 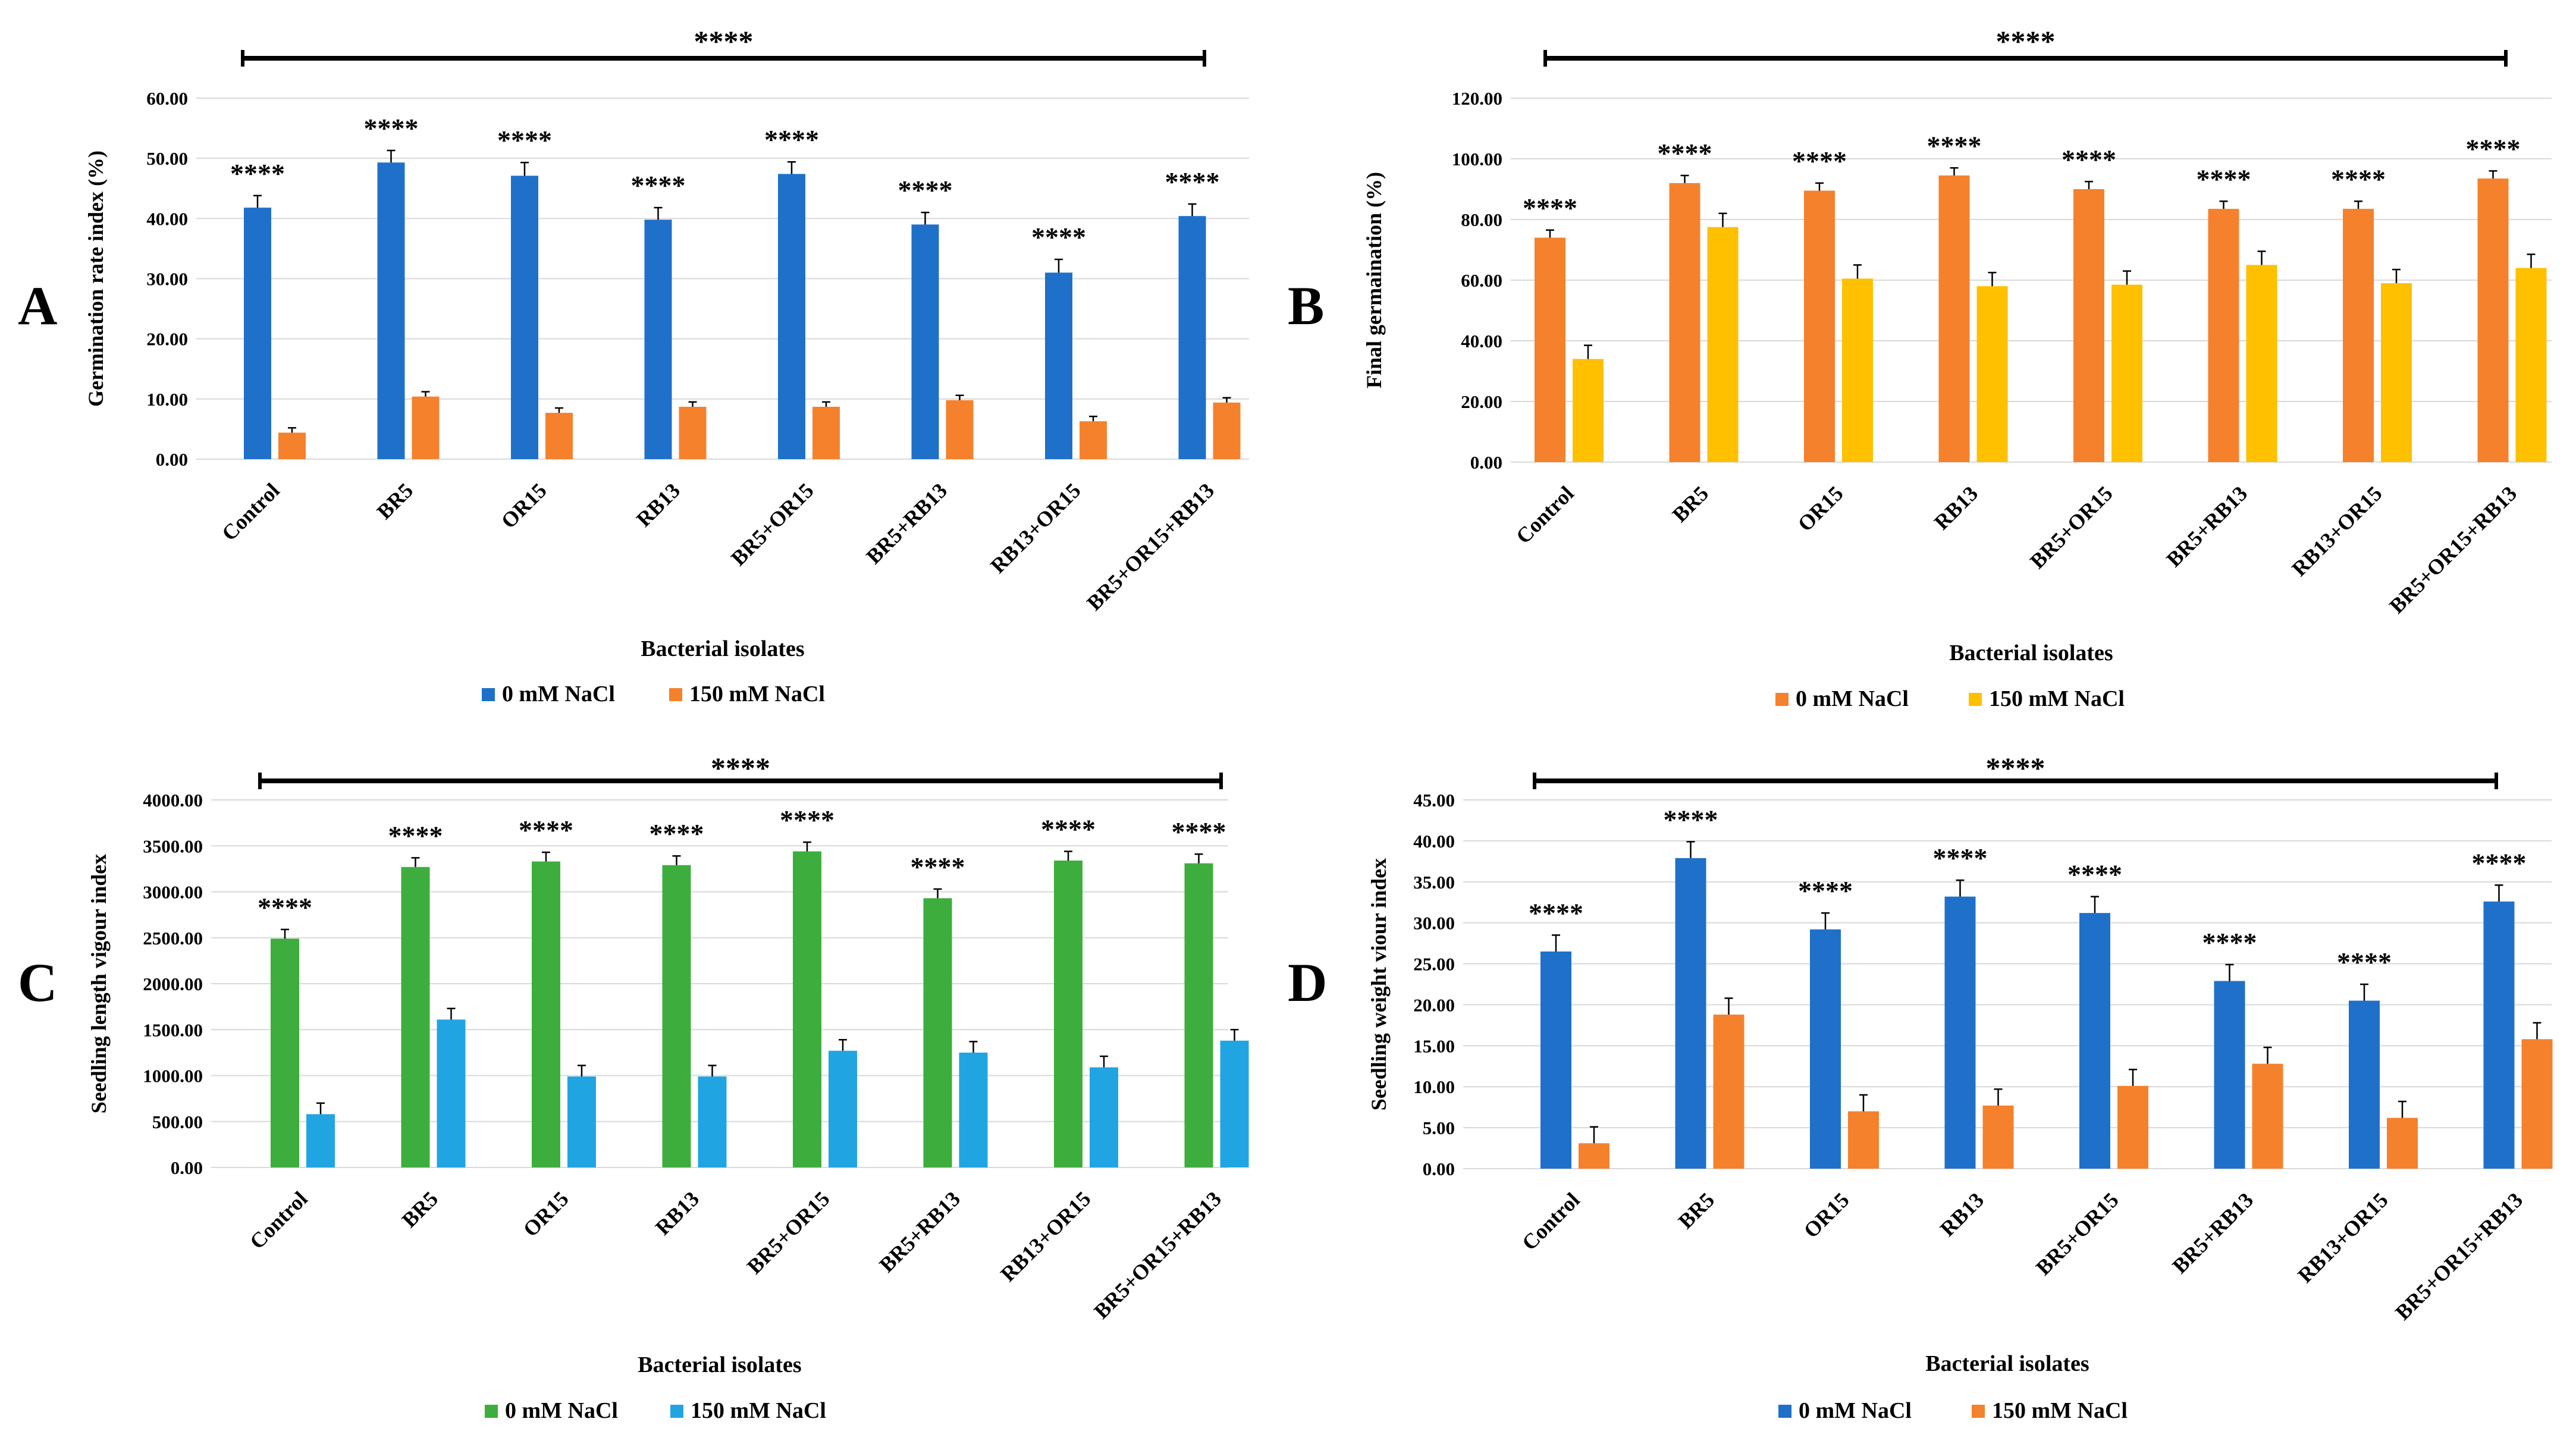 What do you see at coordinates (99, 983) in the screenshot?
I see `y-axis-label: Seedling length vigour index` at bounding box center [99, 983].